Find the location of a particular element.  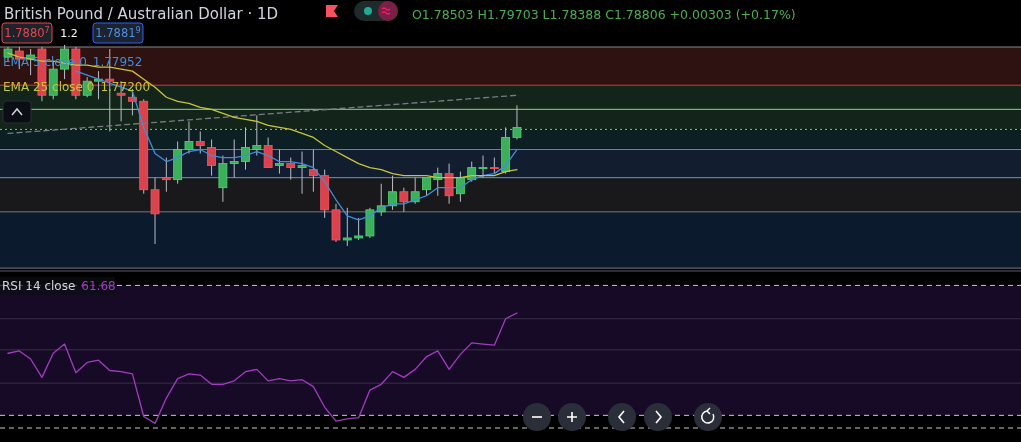

text: O1.78503 H1.79703 L1.78388 C1.78806 +0.00303 (+0.17%) is located at coordinates (604, 14).